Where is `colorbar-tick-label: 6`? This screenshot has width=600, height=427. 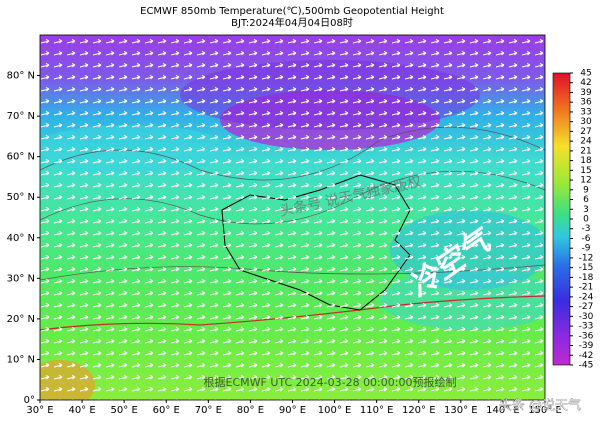 colorbar-tick-label: 6 is located at coordinates (586, 200).